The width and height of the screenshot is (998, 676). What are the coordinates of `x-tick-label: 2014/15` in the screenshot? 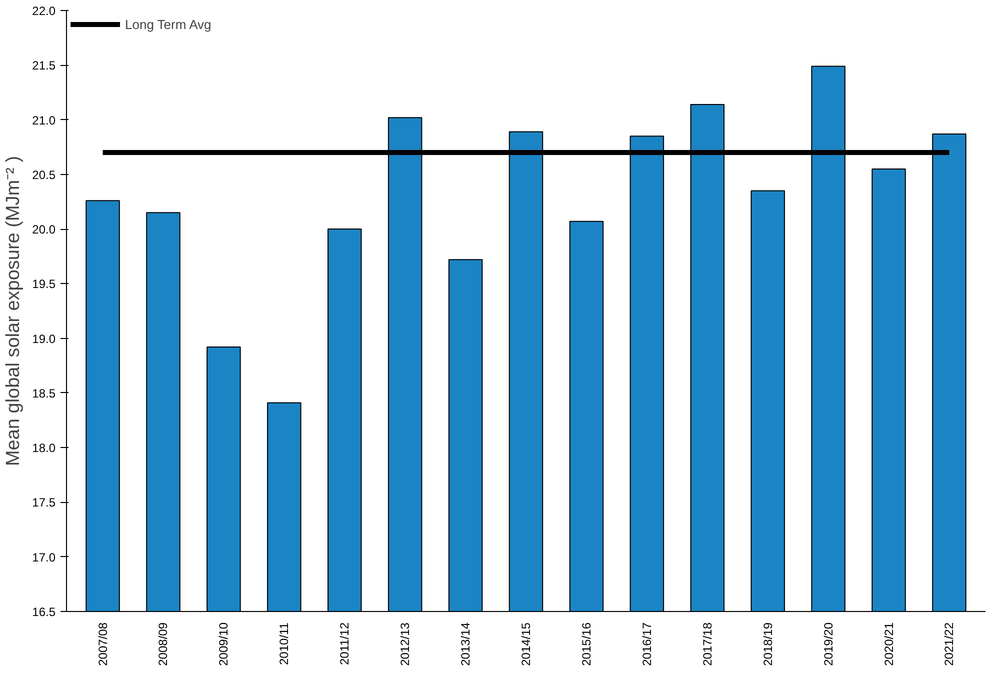 It's located at (526, 644).